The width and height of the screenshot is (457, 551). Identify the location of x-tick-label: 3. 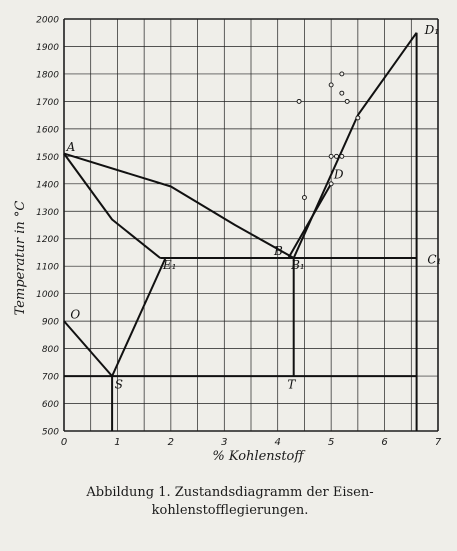
(224, 442).